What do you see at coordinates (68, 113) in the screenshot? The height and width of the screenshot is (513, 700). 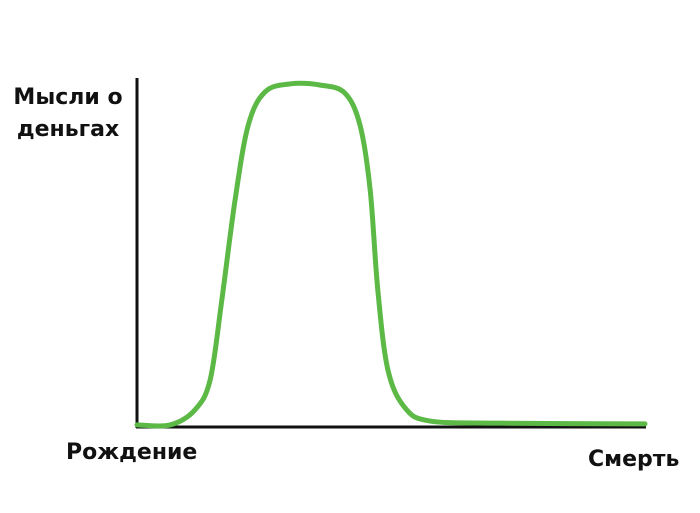 I see `y-axis-label: Мысли о деньгах` at bounding box center [68, 113].